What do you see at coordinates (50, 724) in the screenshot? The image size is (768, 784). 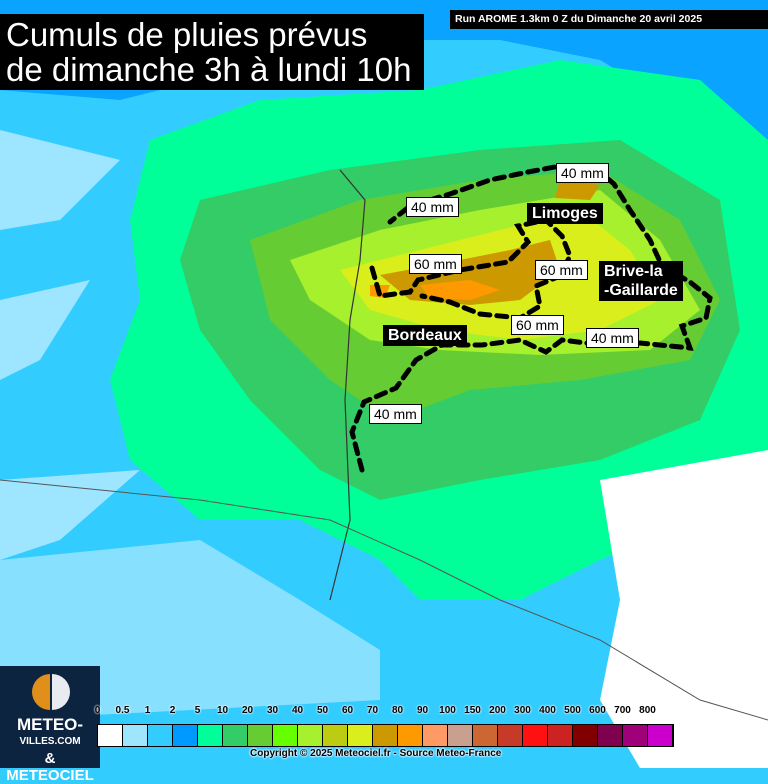 I see `logo-line1: METEO-` at bounding box center [50, 724].